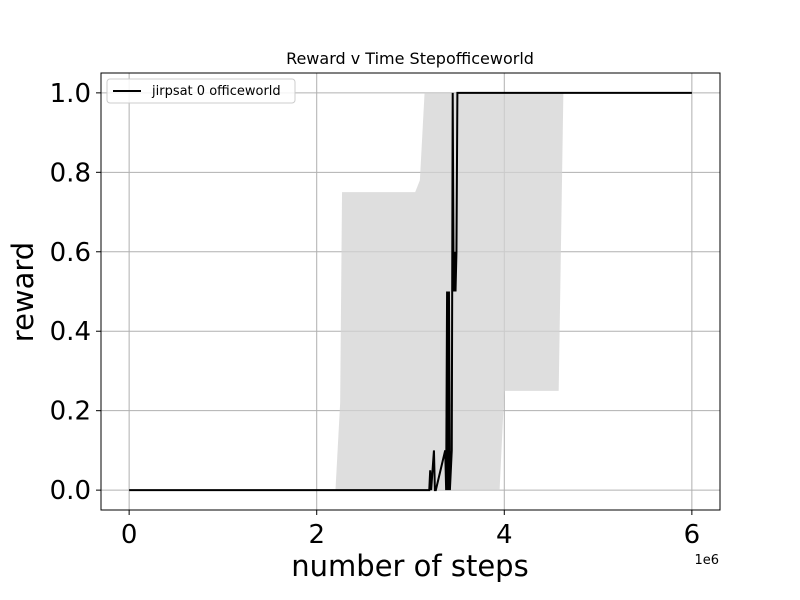 Image resolution: width=800 pixels, height=600 pixels. Describe the element at coordinates (129, 535) in the screenshot. I see `x-tick-label-0: 0` at that location.